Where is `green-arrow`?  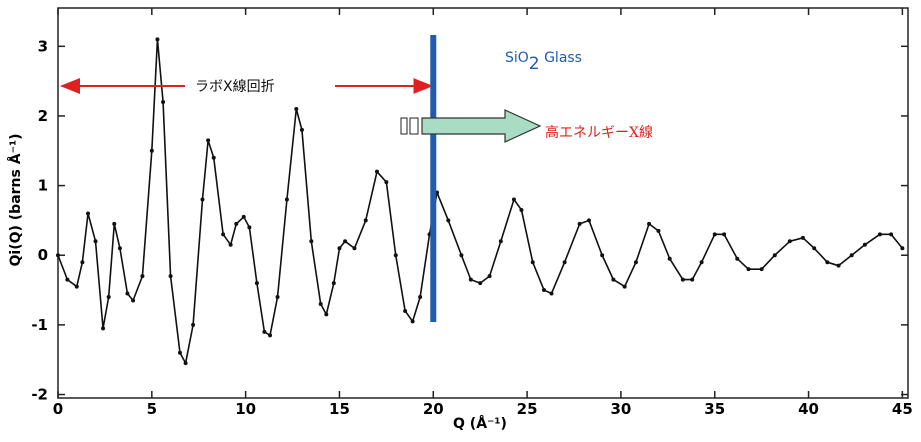
green-arrow is located at coordinates (471, 126).